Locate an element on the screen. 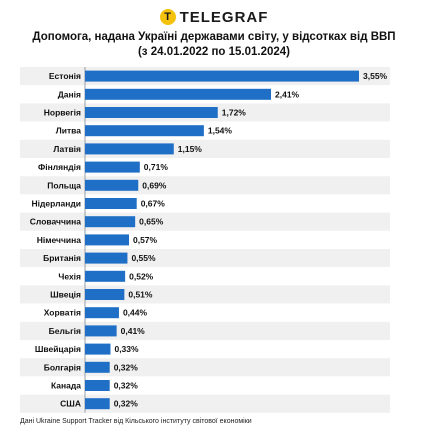  category-label: Фінляндія is located at coordinates (59, 167).